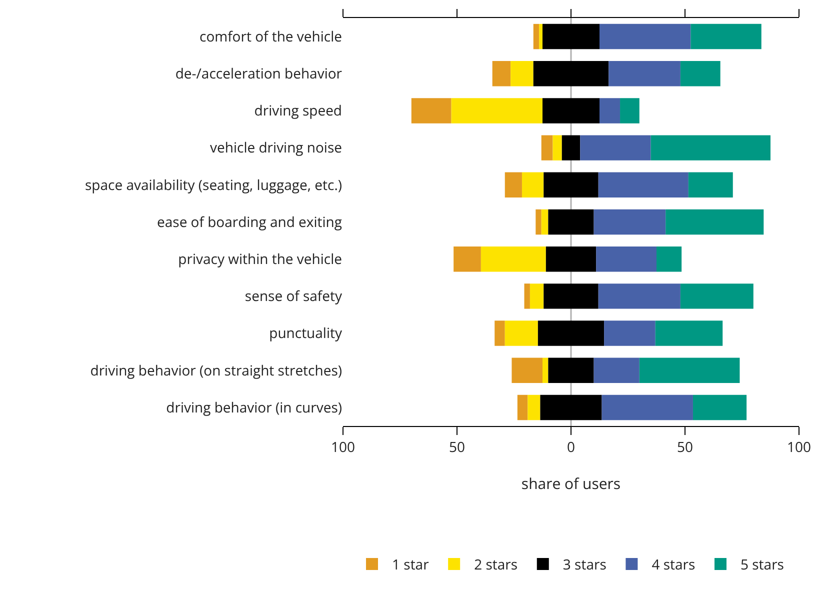 The width and height of the screenshot is (817, 593). What do you see at coordinates (762, 564) in the screenshot?
I see `legend-label: 5 stars` at bounding box center [762, 564].